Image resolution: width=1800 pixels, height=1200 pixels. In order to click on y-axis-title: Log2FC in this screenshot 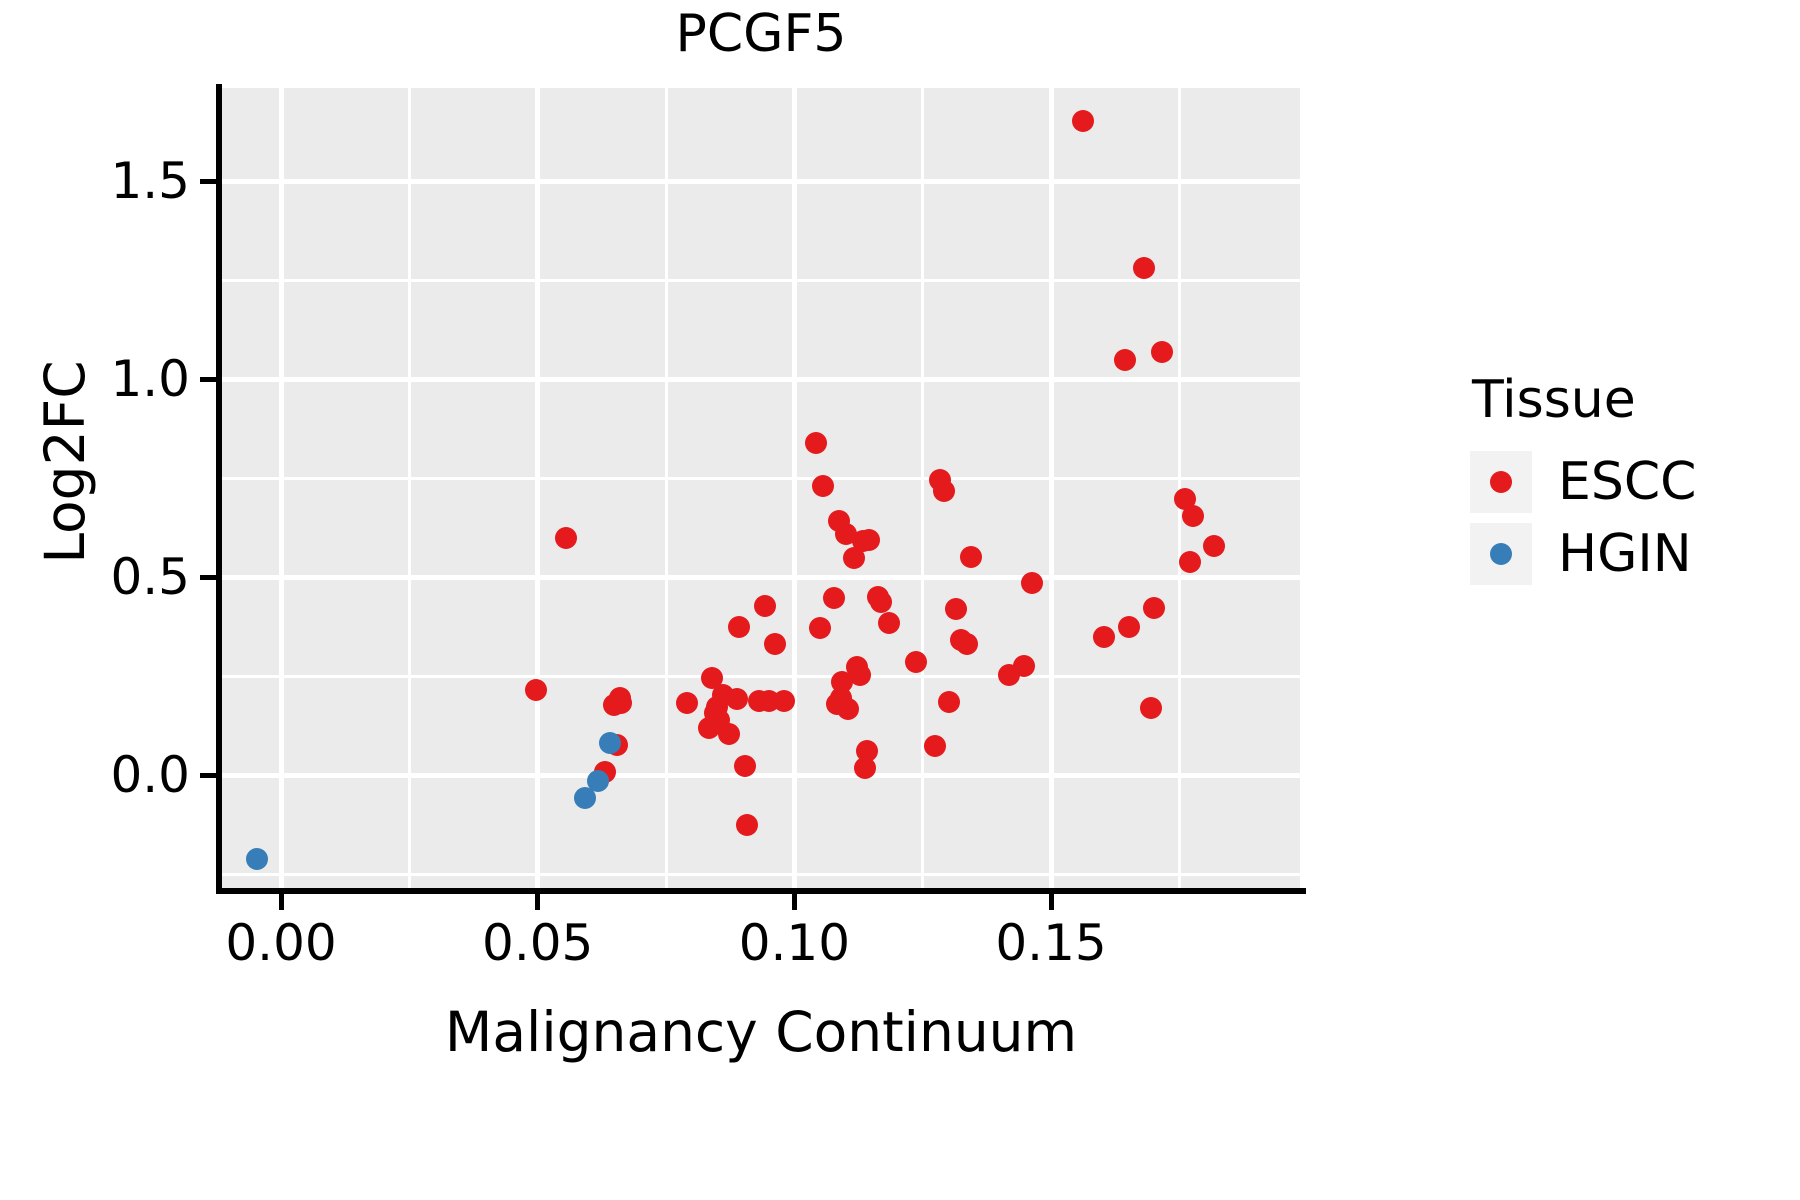, I will do `click(65, 462)`.